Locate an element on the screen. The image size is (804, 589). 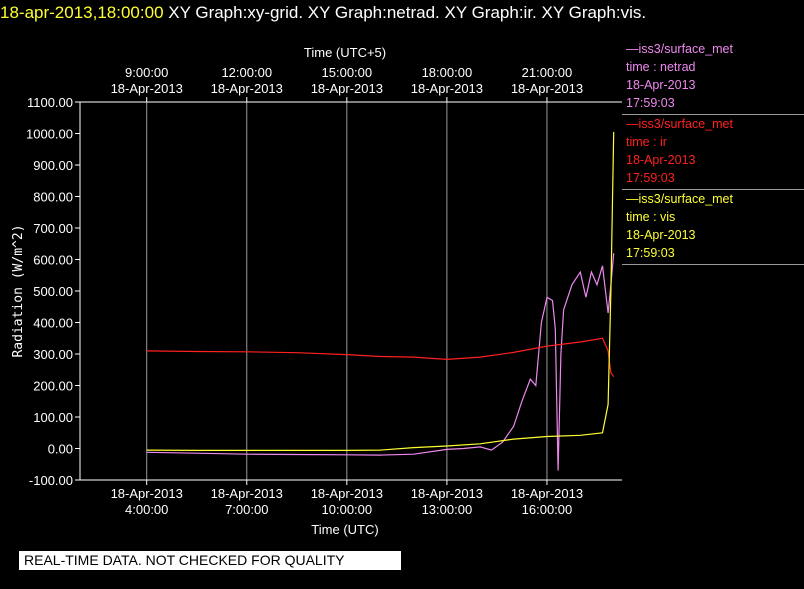
x-tick-top-time: 9:00:00 is located at coordinates (146, 72).